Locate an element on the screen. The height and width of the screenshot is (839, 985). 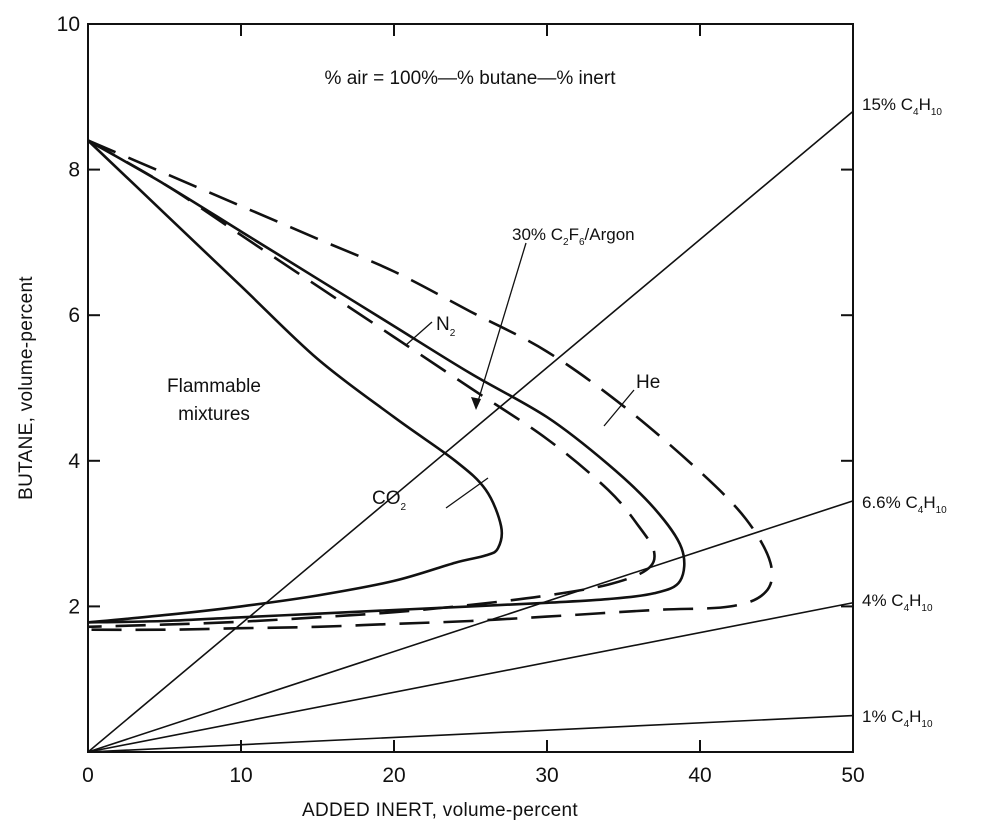
equation-note: % air = 100%—% butane—% inert is located at coordinates (471, 78).